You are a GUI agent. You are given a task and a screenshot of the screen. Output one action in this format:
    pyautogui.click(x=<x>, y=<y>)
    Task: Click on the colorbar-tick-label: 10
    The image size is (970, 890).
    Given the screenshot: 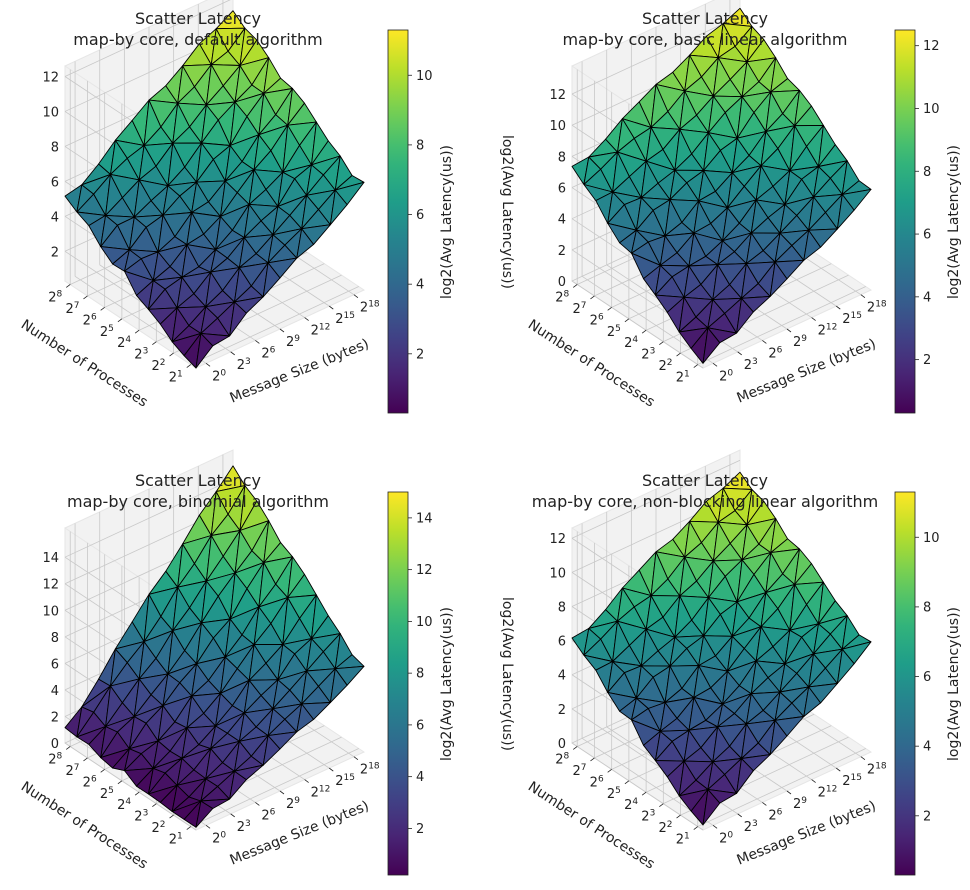 What is the action you would take?
    pyautogui.click(x=424, y=76)
    